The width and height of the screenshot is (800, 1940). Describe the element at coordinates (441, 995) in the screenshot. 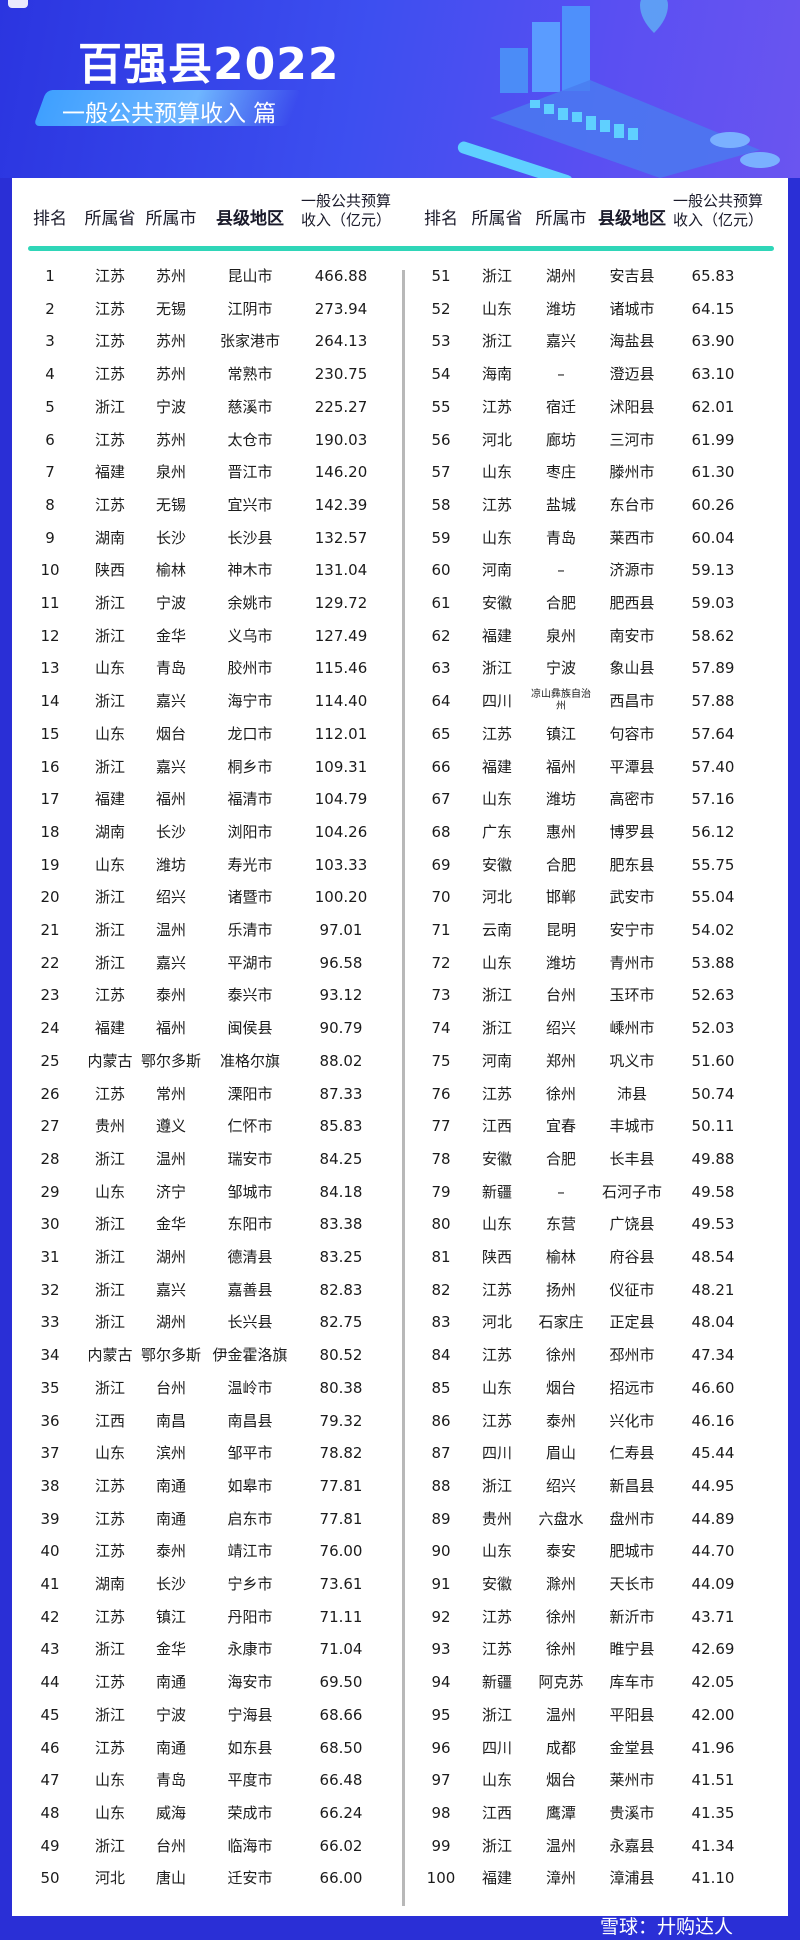

I see `cell-rank: 73` at that location.